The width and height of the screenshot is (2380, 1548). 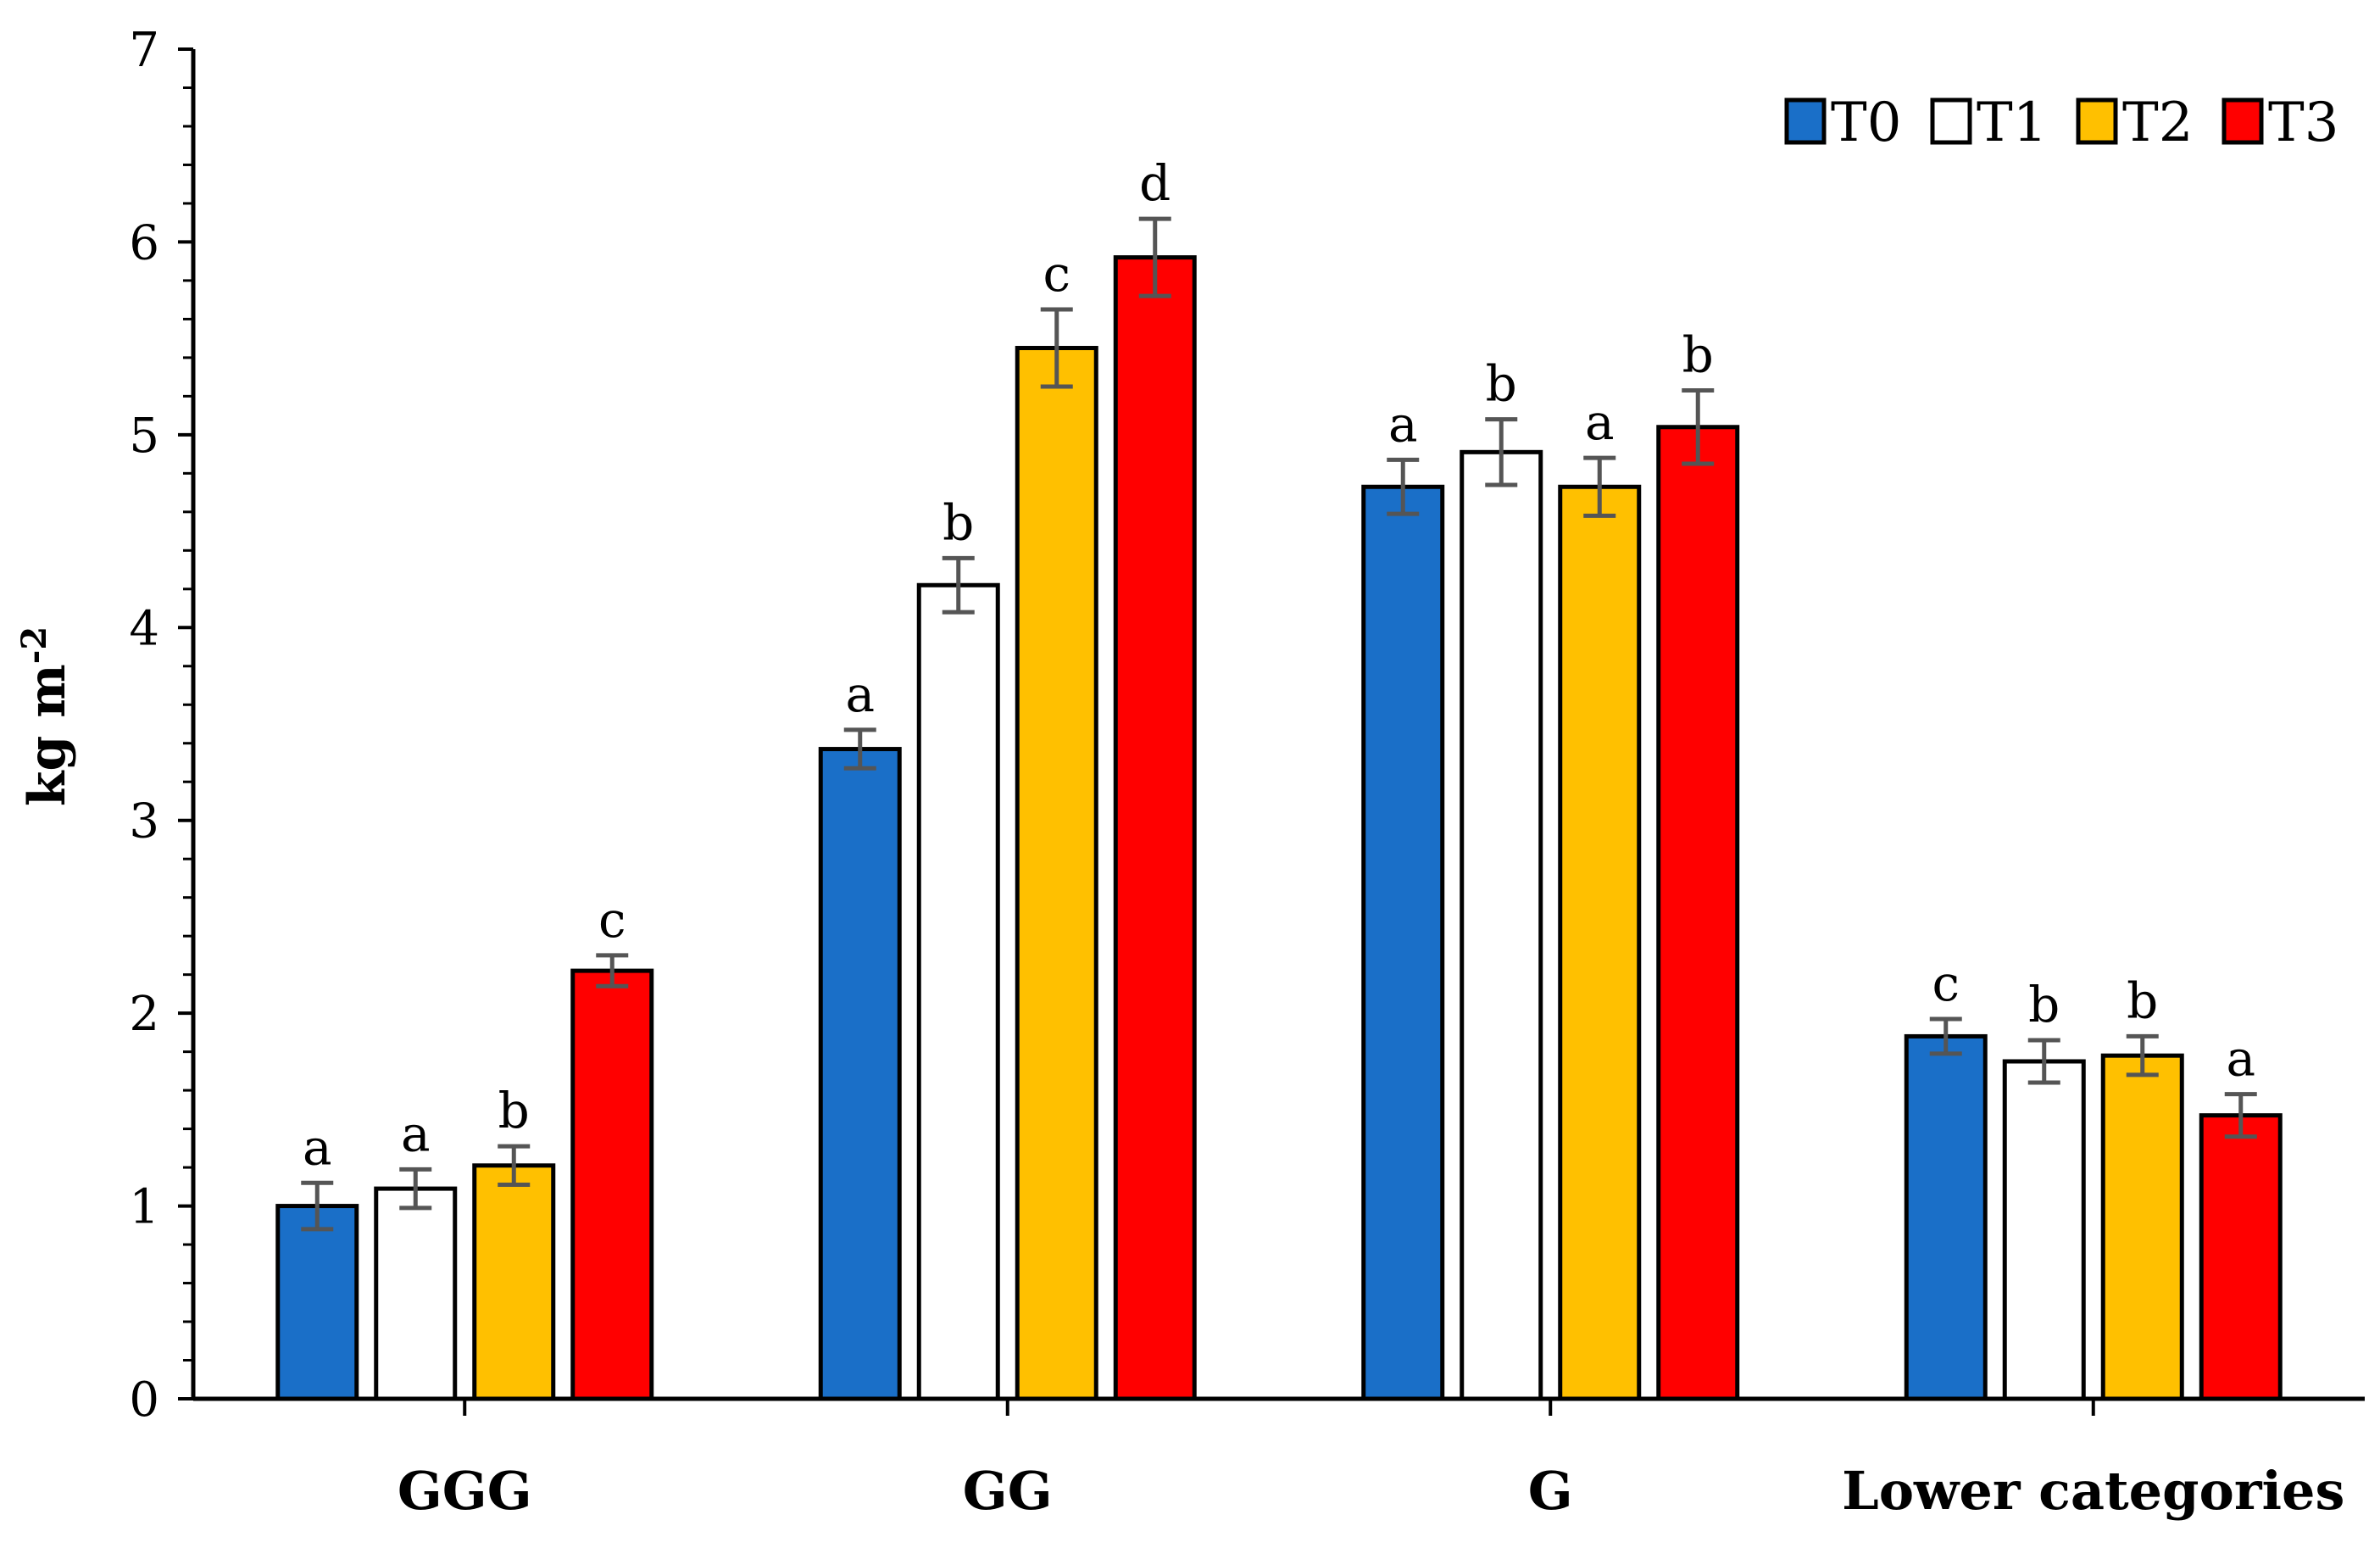 I want to click on legend-label: T1, so click(x=2012, y=123).